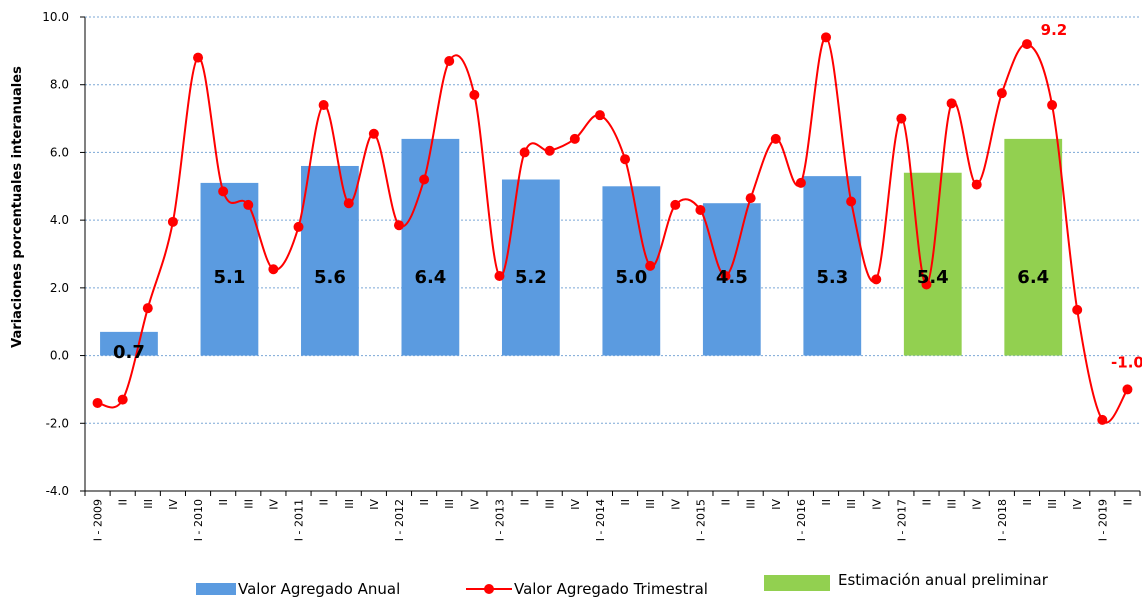 Image resolution: width=1142 pixels, height=602 pixels. What do you see at coordinates (399, 520) in the screenshot?
I see `x-tick-label: I - 2012` at bounding box center [399, 520].